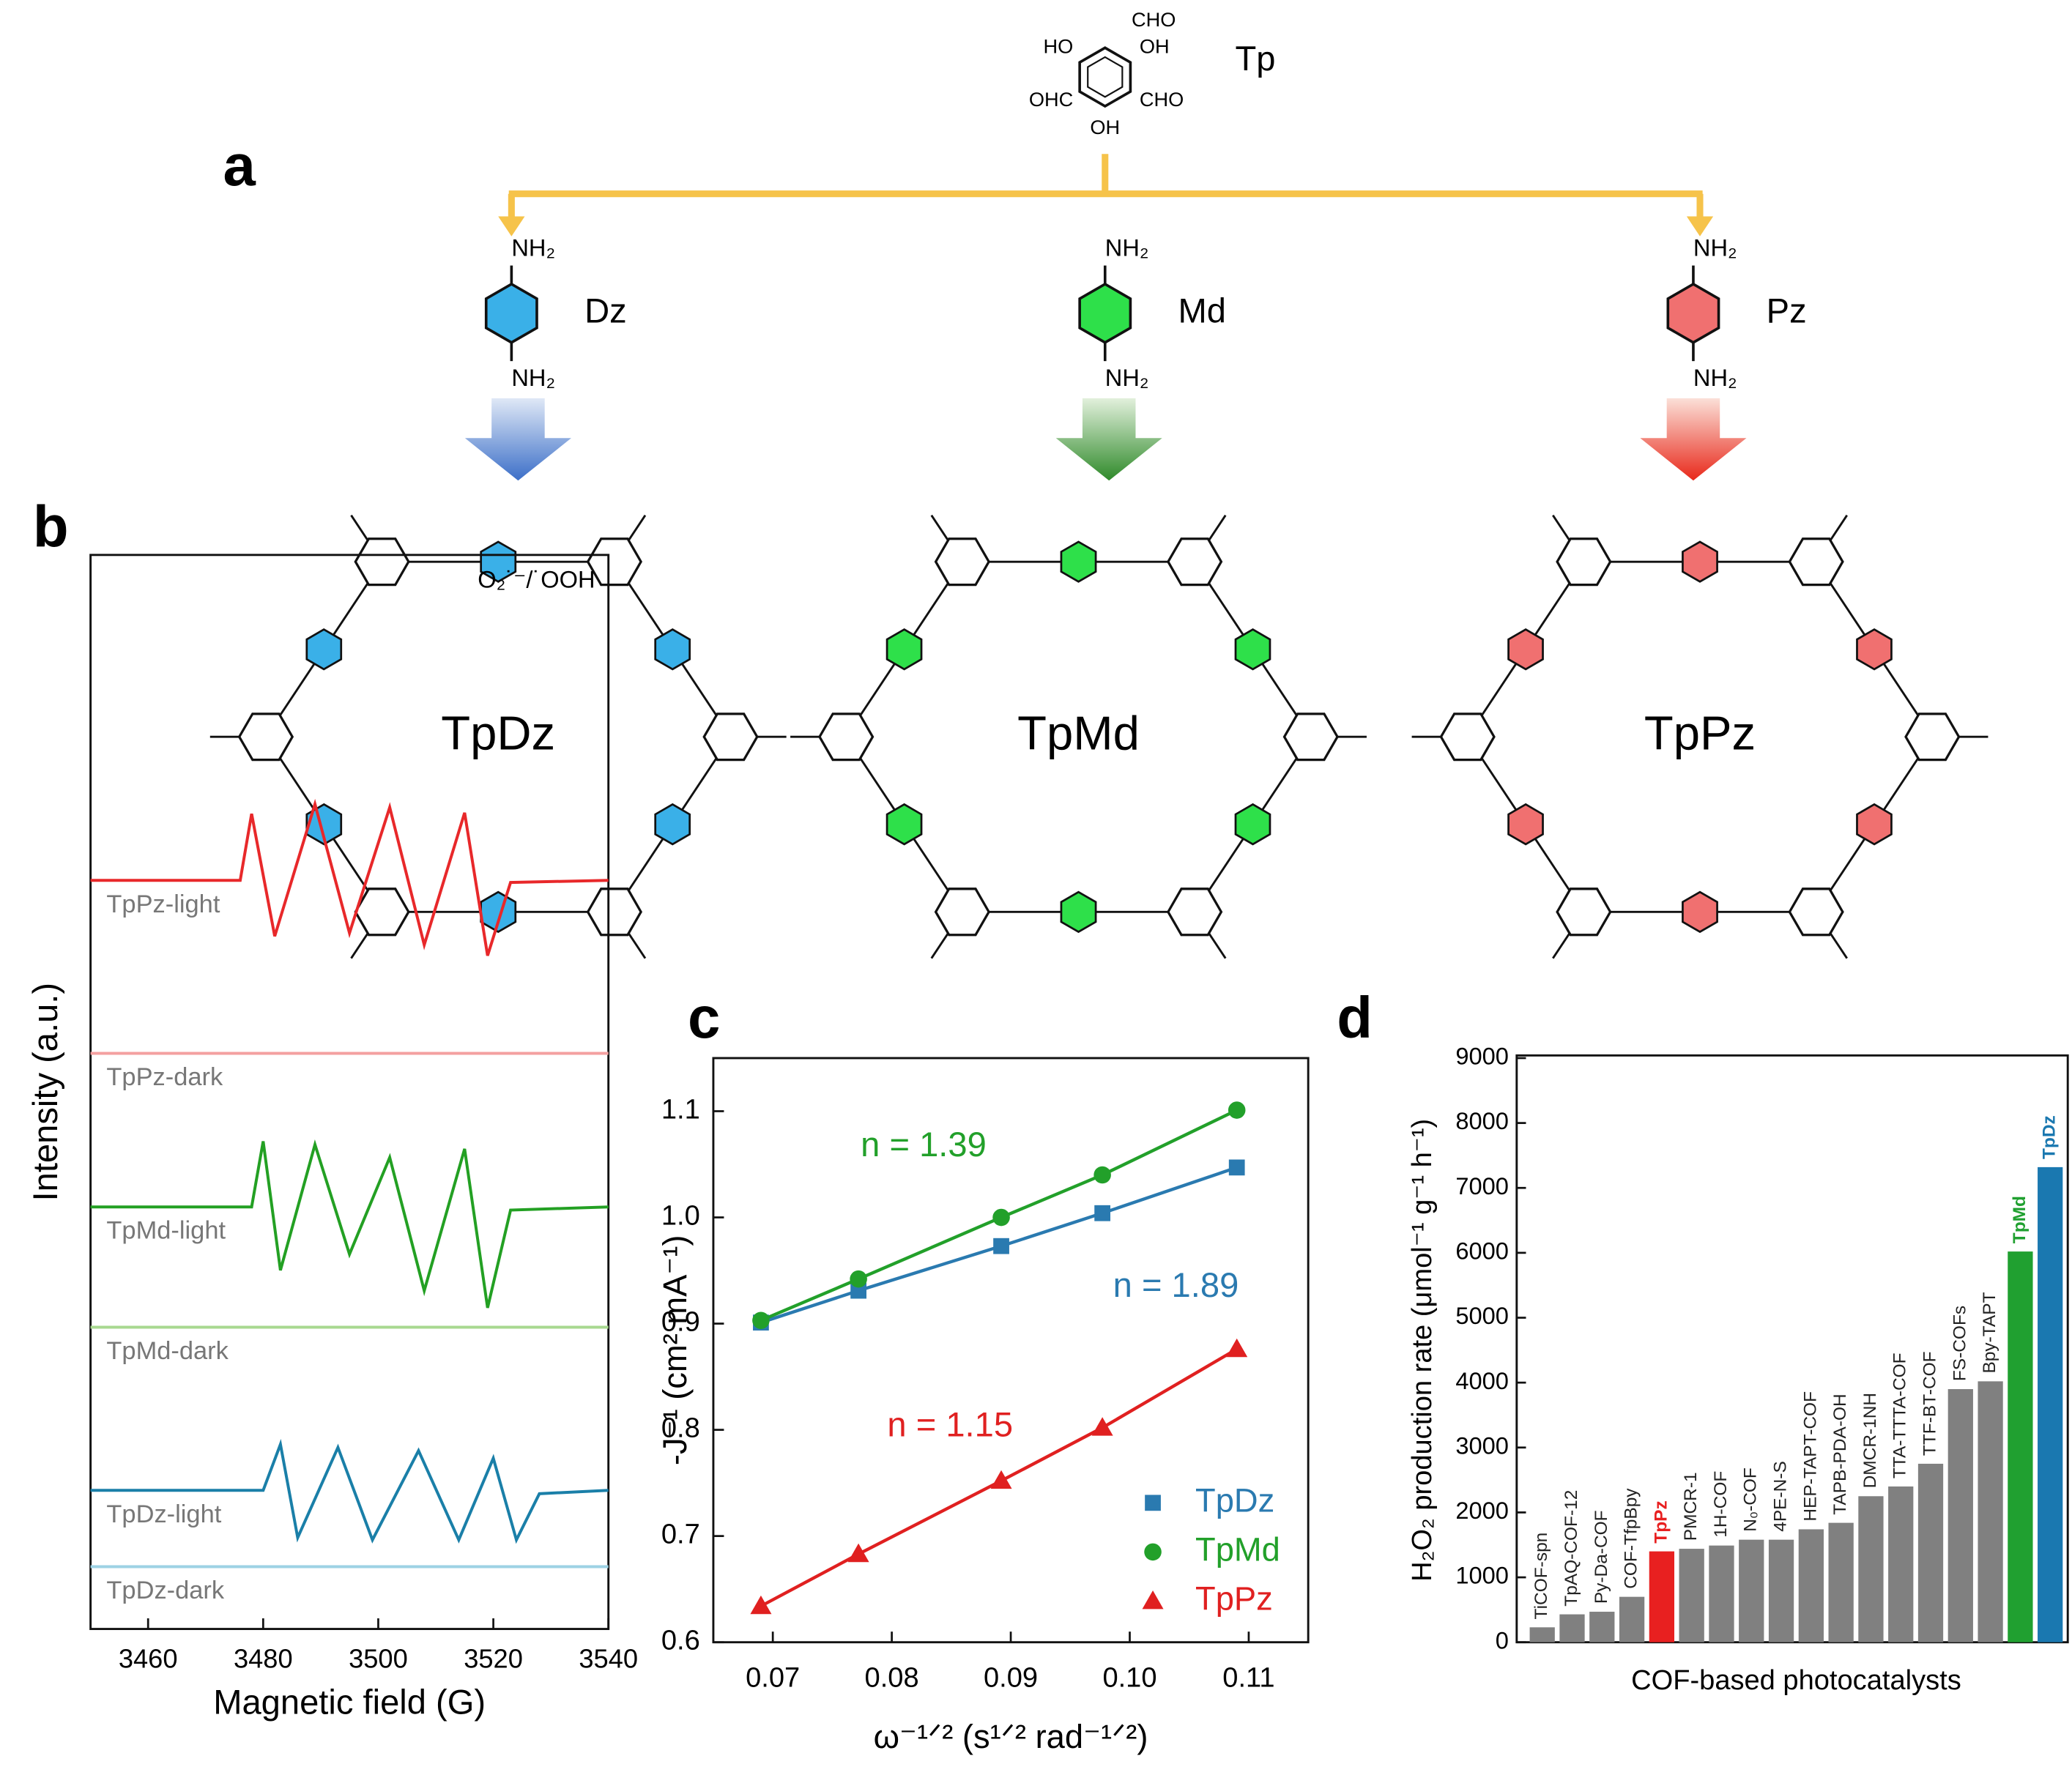  What do you see at coordinates (680, 1216) in the screenshot?
I see `y-tick-label: 1.0` at bounding box center [680, 1216].